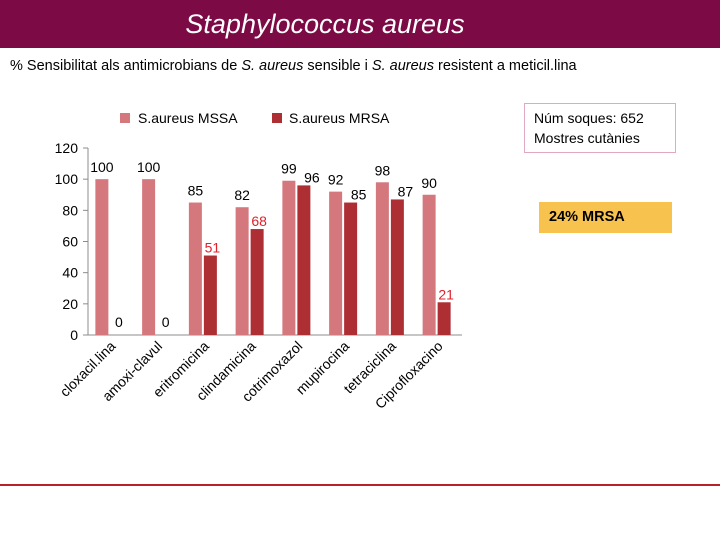  I want to click on y-tick-label: 120, so click(67, 148).